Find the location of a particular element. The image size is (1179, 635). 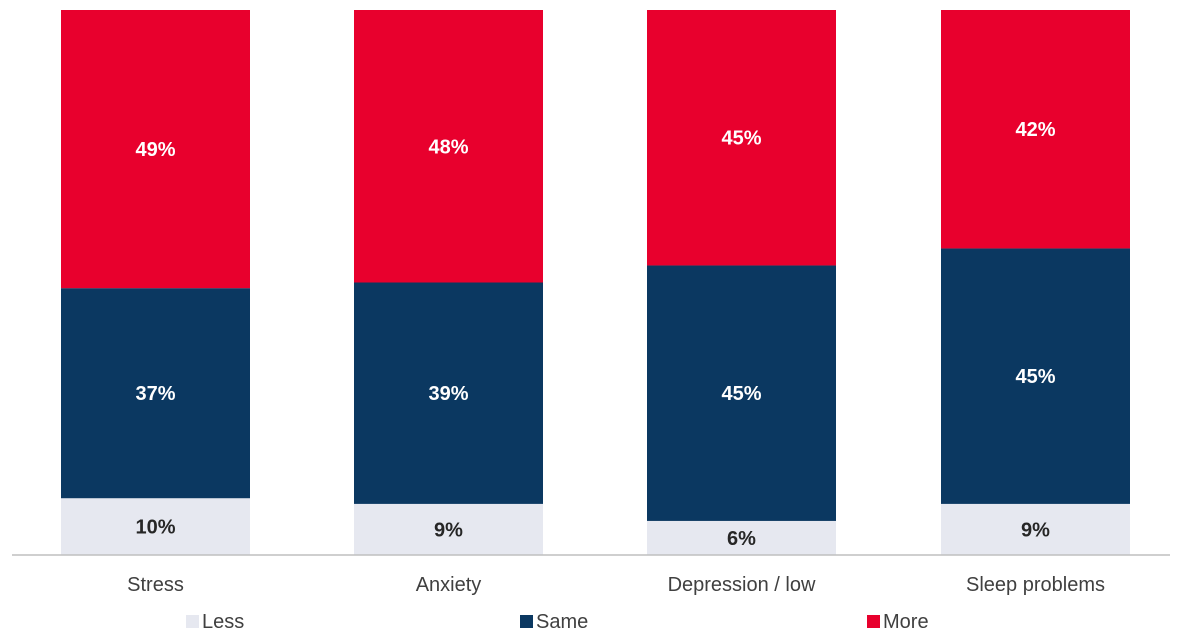

legend: Less Same More is located at coordinates (557, 622).